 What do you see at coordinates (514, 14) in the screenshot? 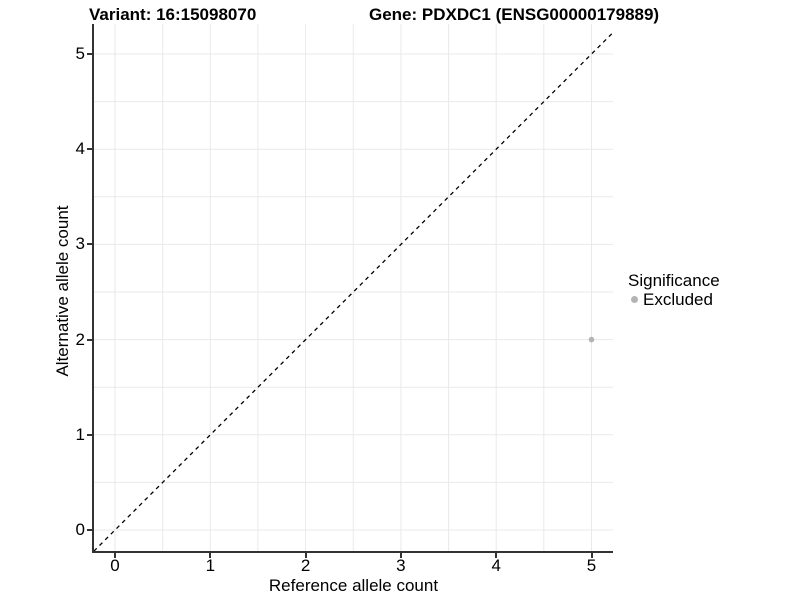
I see `plot-title-gene: Gene: PDXDC1 (ENSG00000179889)` at bounding box center [514, 14].